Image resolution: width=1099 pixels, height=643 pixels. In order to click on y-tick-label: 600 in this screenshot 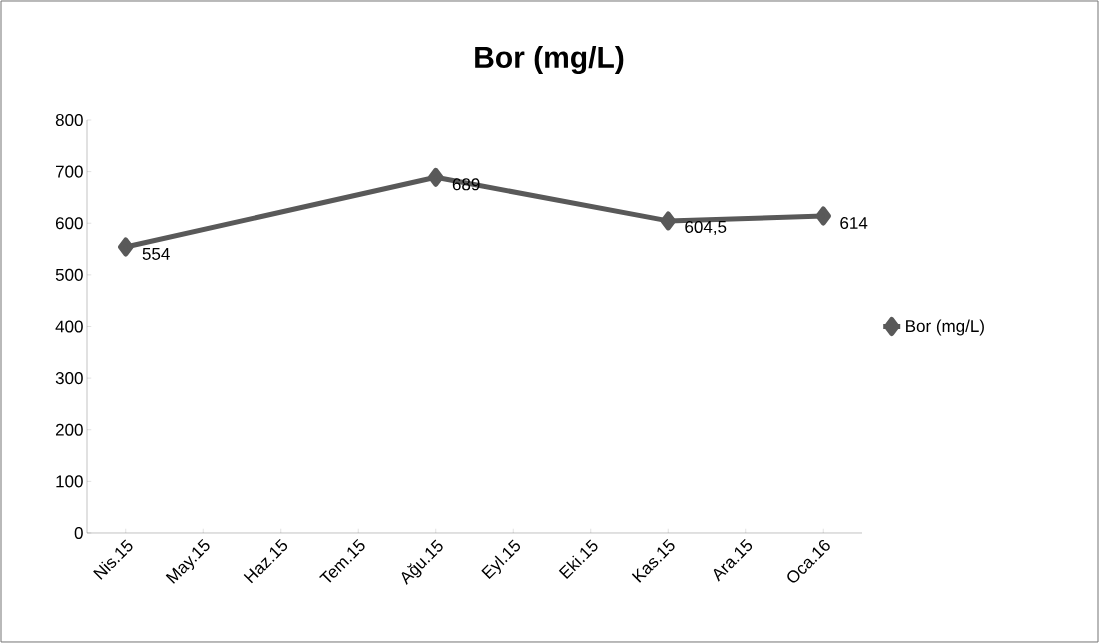, I will do `click(69, 223)`.